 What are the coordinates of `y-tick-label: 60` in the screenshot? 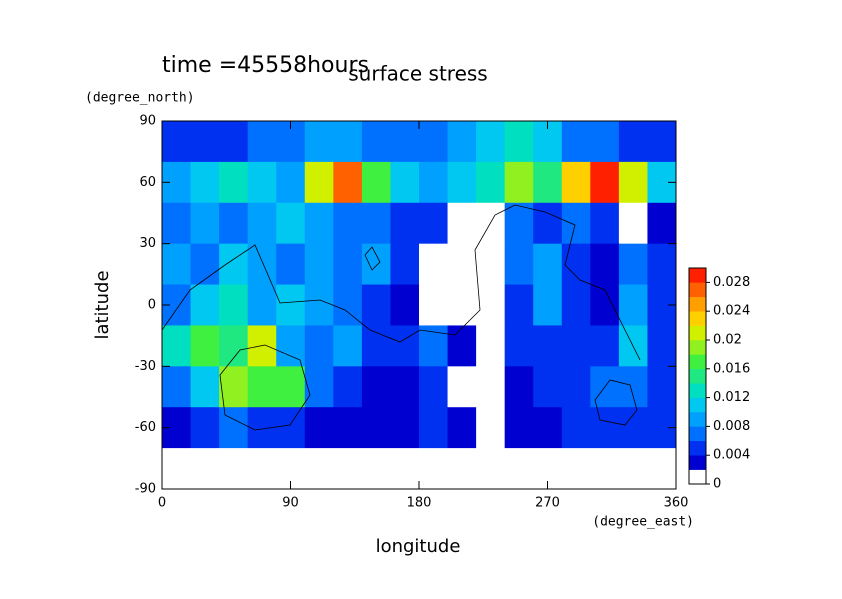 It's located at (147, 182).